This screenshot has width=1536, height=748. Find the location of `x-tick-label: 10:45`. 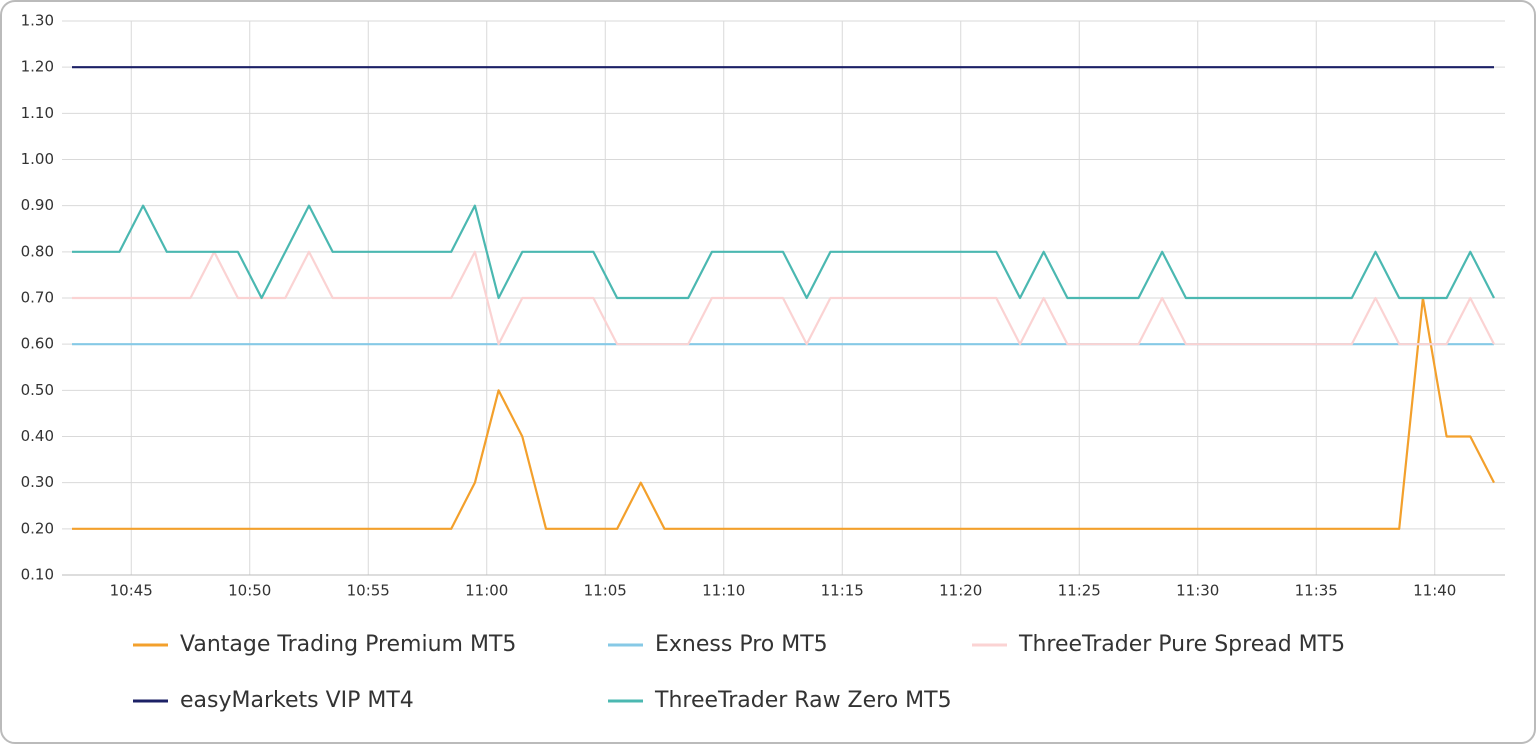

x-tick-label: 10:45 is located at coordinates (131, 591).